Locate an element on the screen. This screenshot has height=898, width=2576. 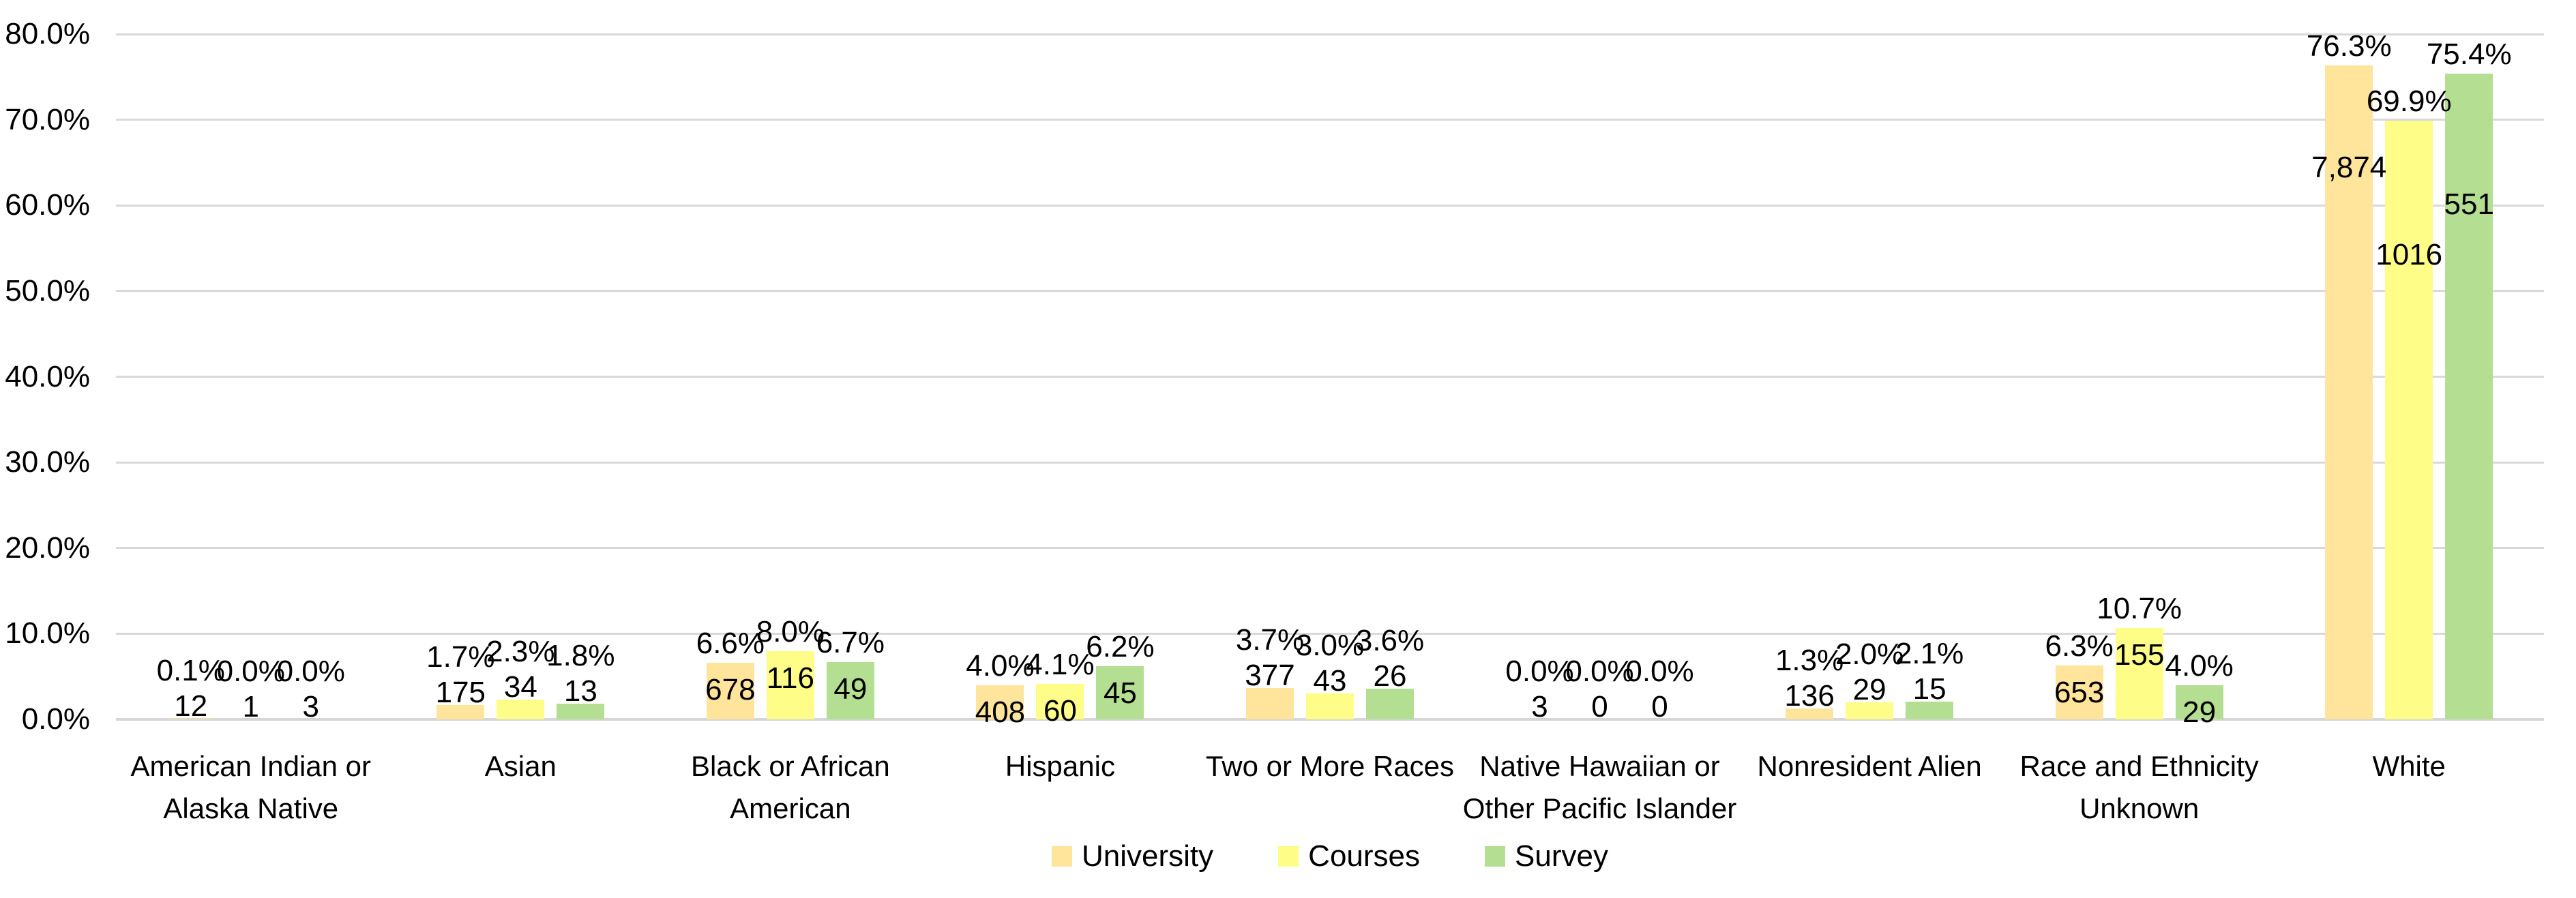
pct-label-university-5: 0.0% is located at coordinates (1539, 671).